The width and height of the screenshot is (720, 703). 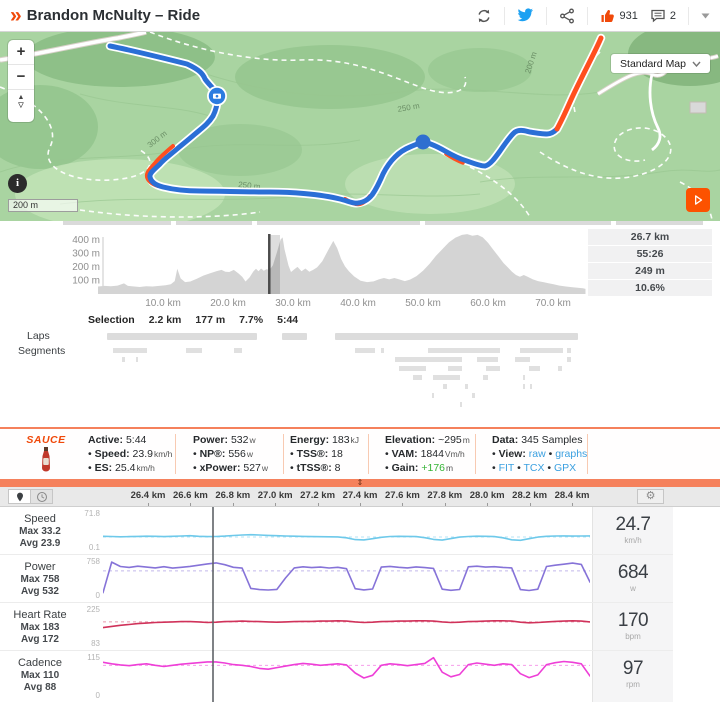 What do you see at coordinates (93, 657) in the screenshot?
I see `graph-y-top-label: 115` at bounding box center [93, 657].